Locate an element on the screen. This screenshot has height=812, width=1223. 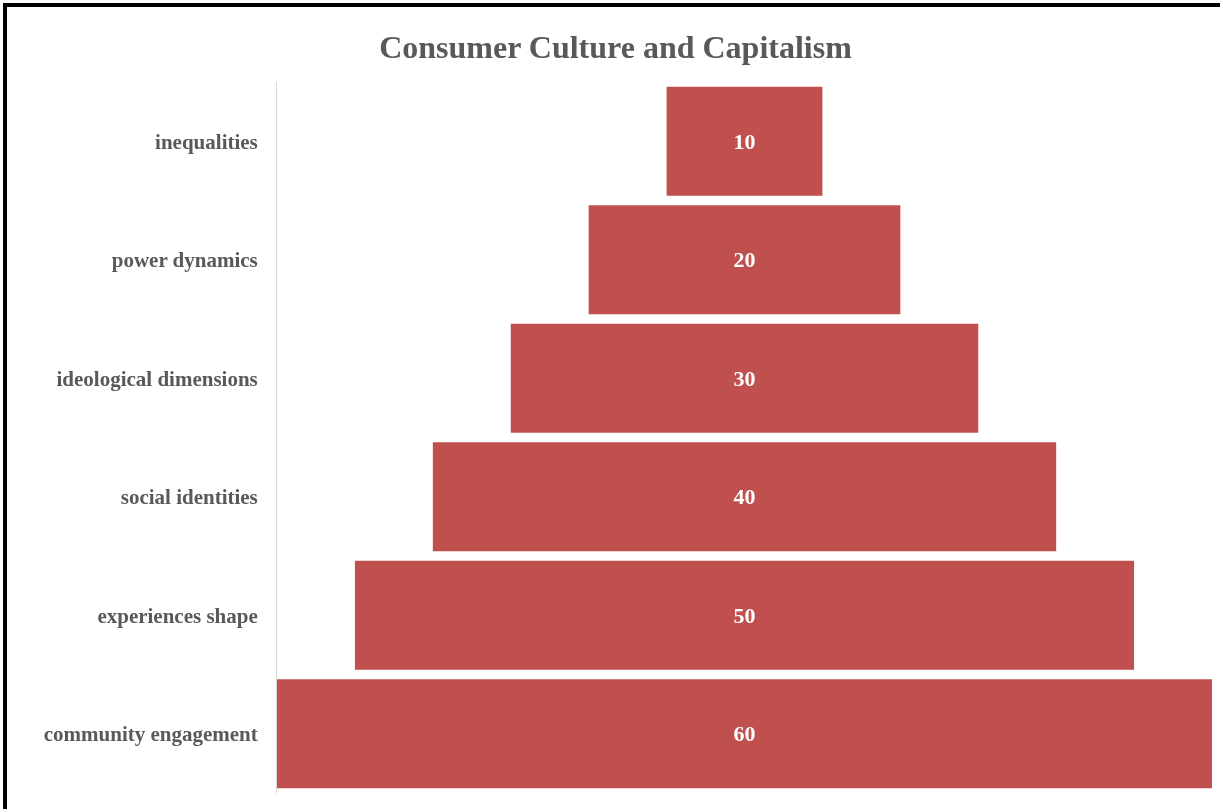
text: Consumer Culture and Capitalism is located at coordinates (616, 46).